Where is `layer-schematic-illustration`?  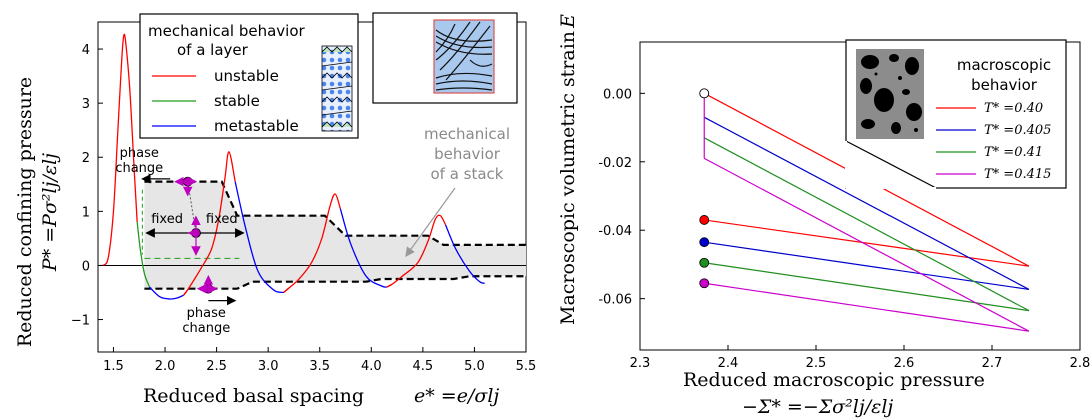 layer-schematic-illustration is located at coordinates (337, 88).